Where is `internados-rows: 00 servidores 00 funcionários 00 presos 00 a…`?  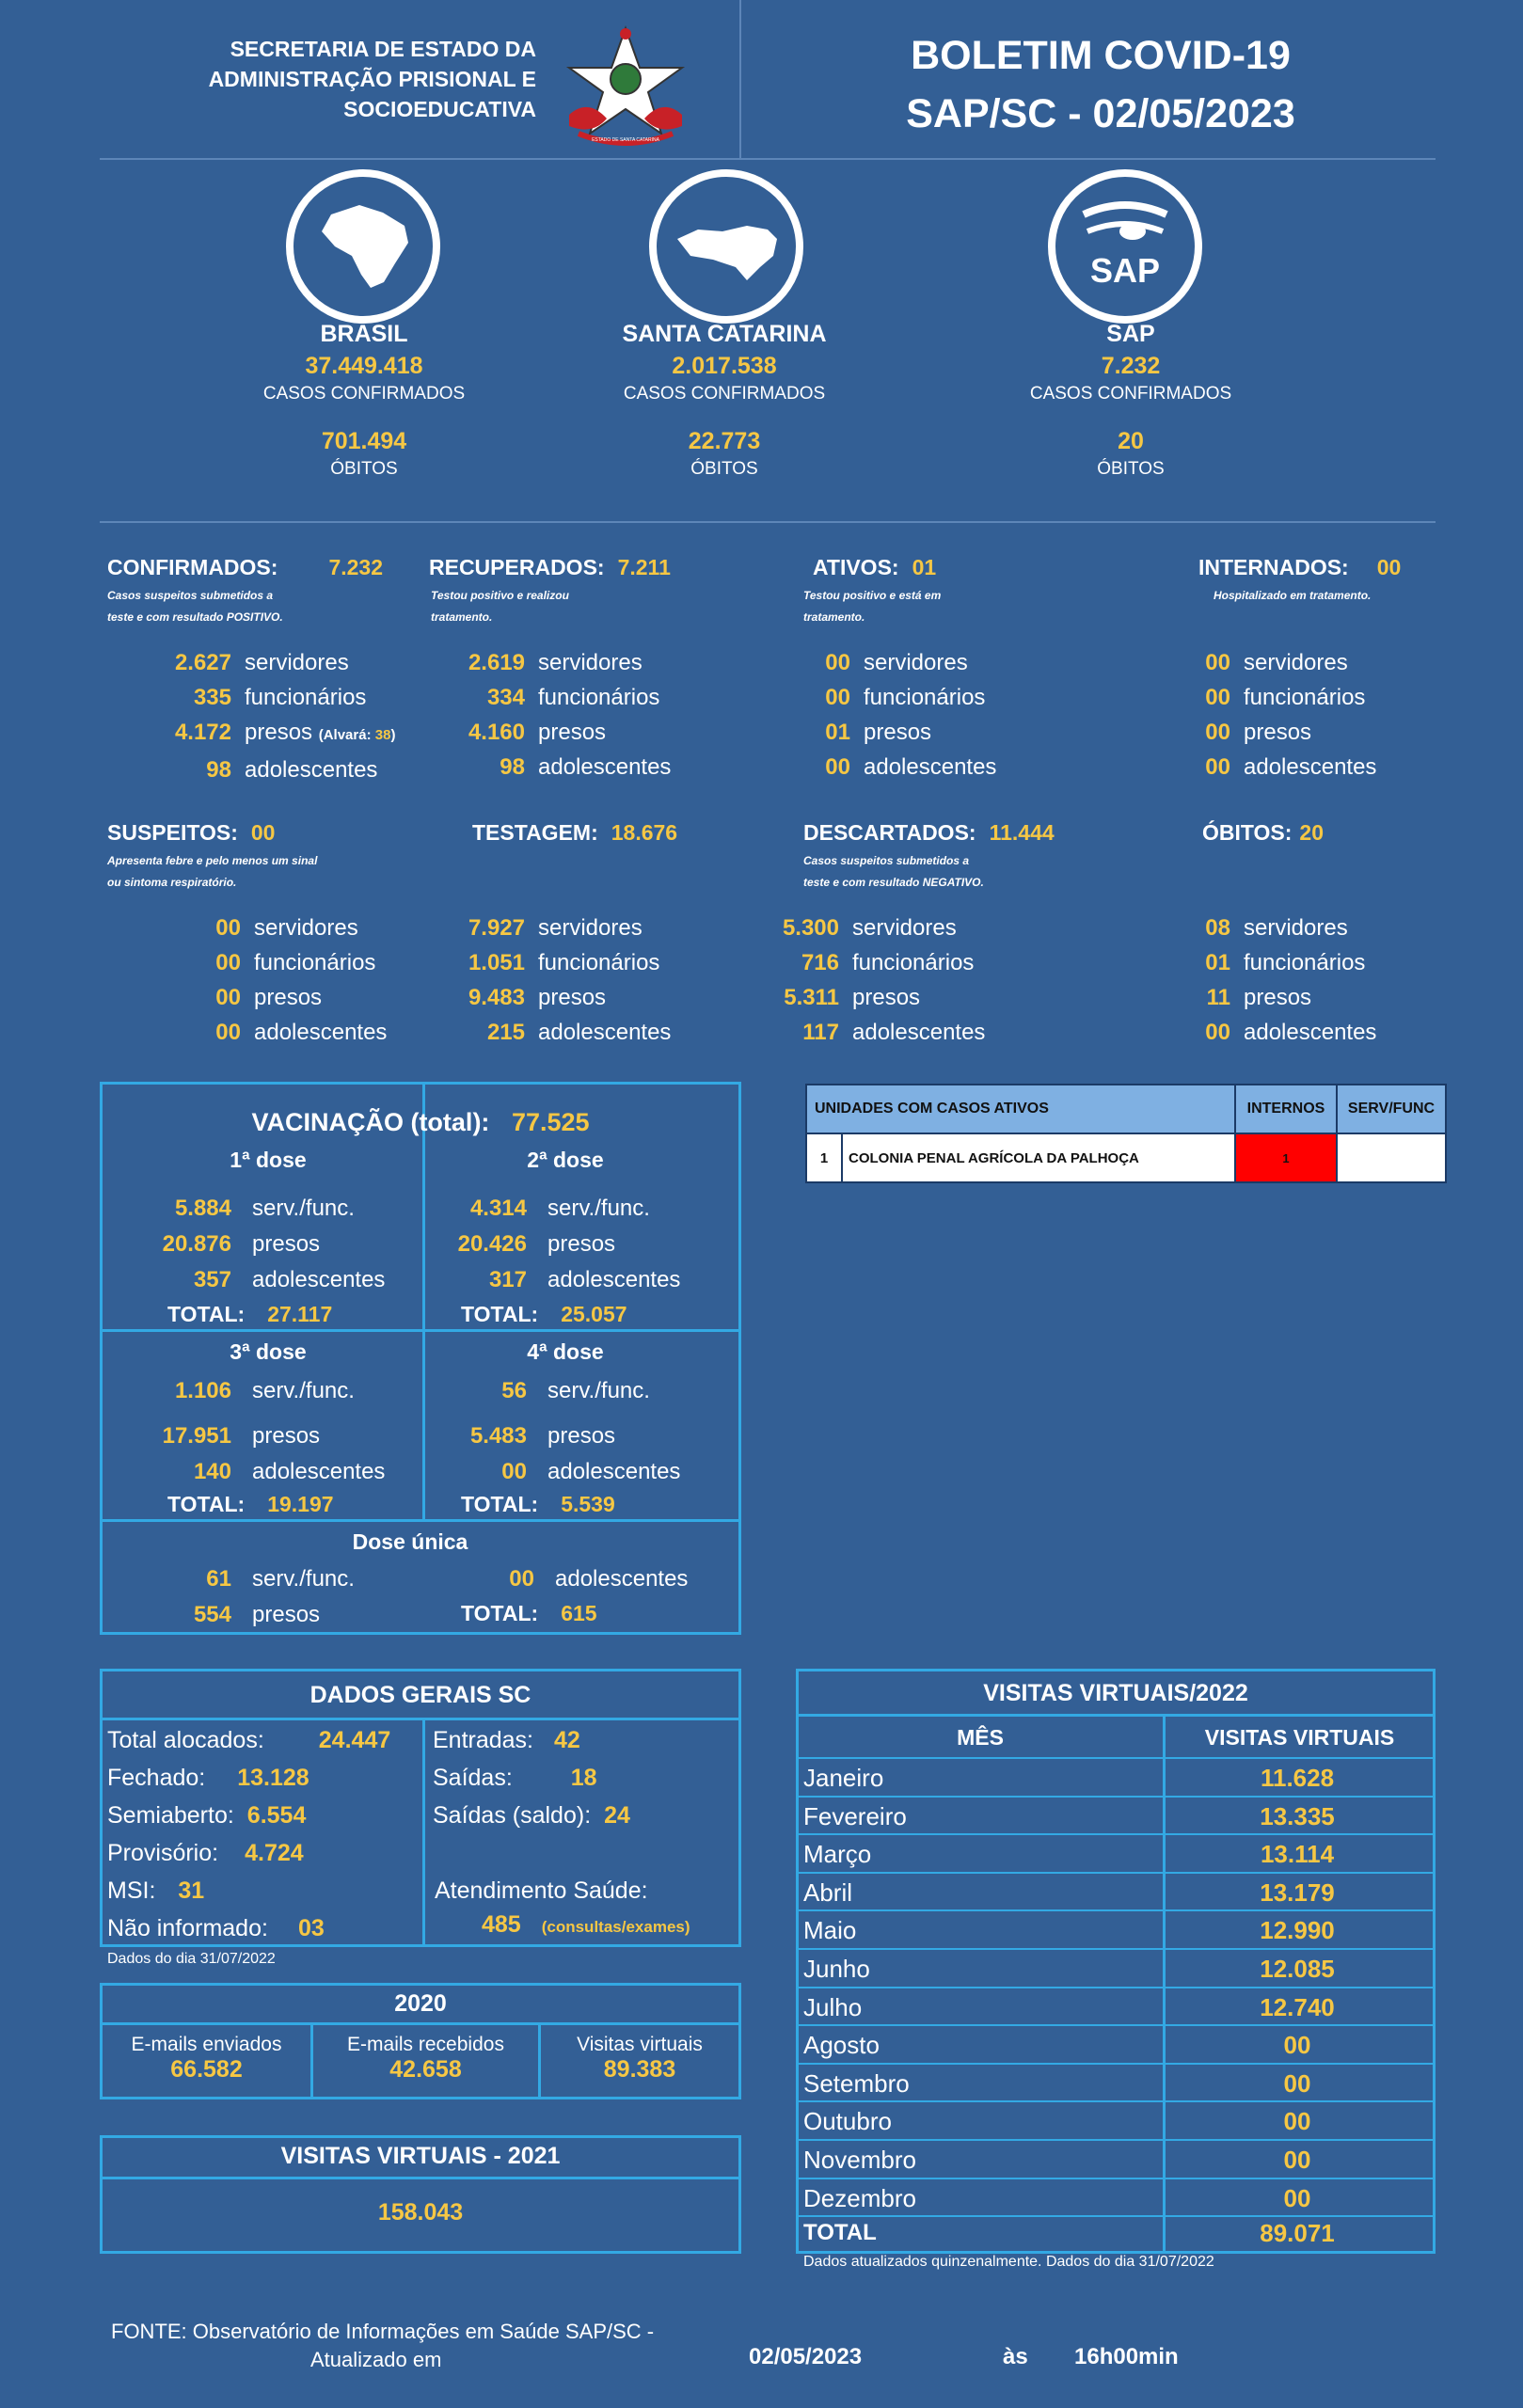
internados-rows: 00 servidores 00 funcionários 00 presos 00 a… is located at coordinates (1291, 715).